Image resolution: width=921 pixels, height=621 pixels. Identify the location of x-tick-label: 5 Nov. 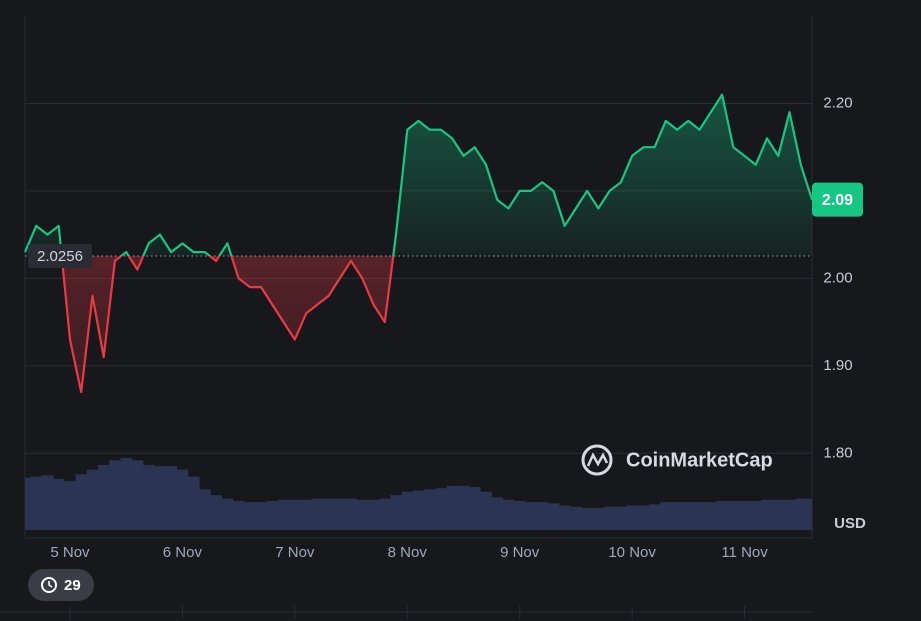
(70, 552).